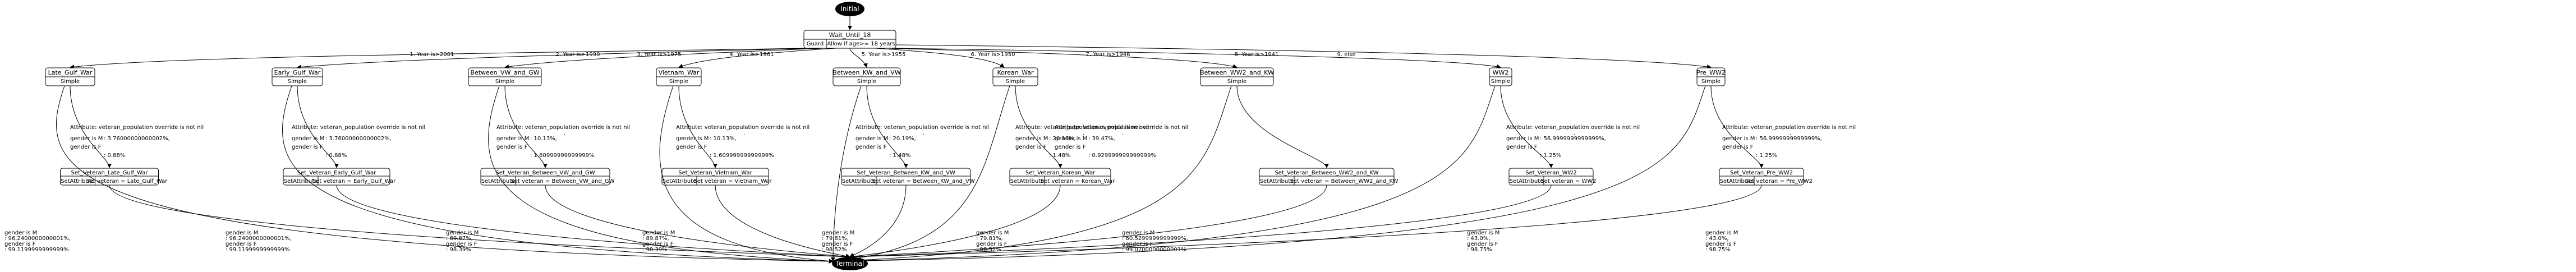  What do you see at coordinates (723, 139) in the screenshot?
I see `condition-pct-m: : 10.13%,` at bounding box center [723, 139].